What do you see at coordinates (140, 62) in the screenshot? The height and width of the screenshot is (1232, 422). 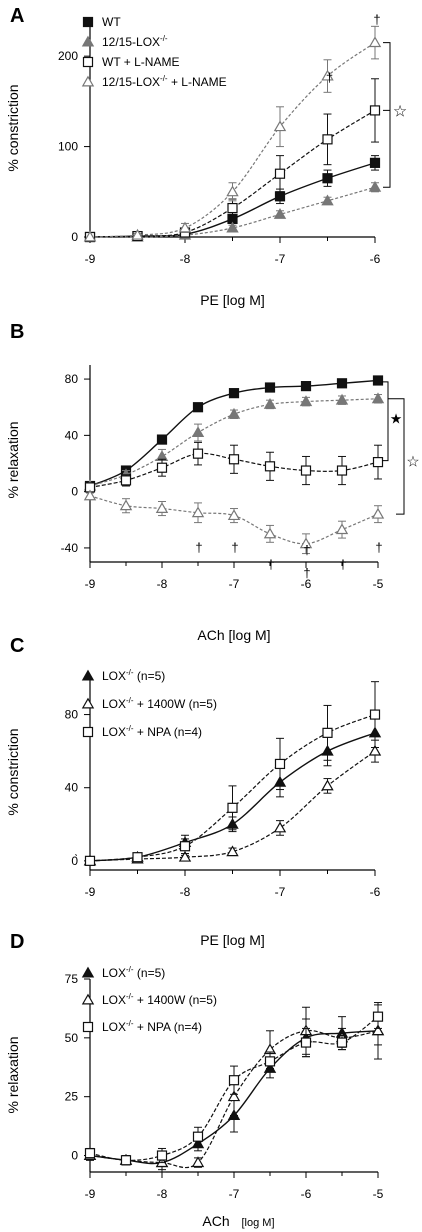 I see `legend-main: WT + L-NAME` at bounding box center [140, 62].